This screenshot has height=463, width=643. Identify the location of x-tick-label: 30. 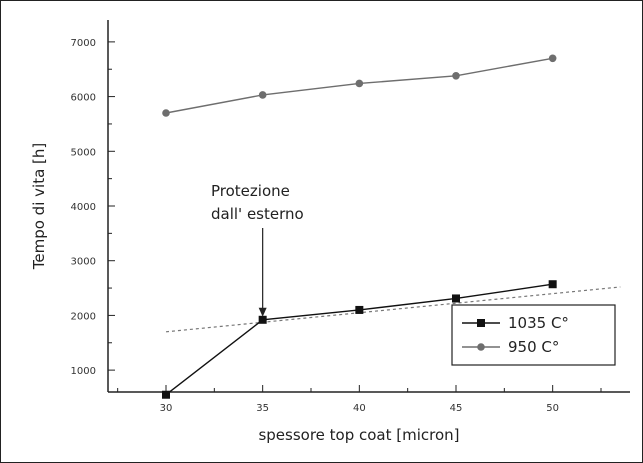
(166, 408).